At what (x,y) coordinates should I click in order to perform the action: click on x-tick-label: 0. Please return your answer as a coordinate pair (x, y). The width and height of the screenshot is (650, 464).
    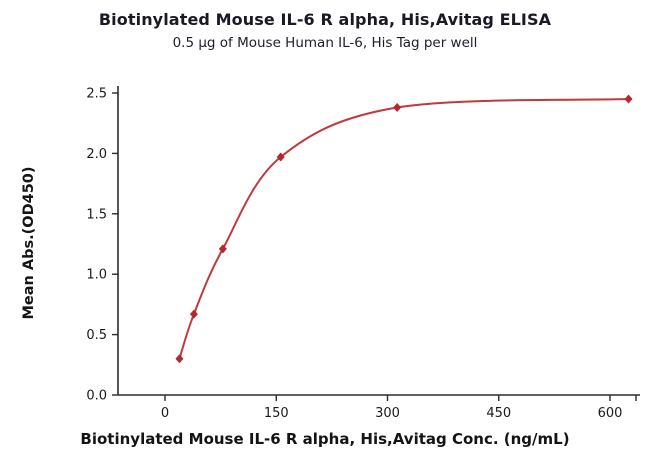
    Looking at the image, I should click on (165, 413).